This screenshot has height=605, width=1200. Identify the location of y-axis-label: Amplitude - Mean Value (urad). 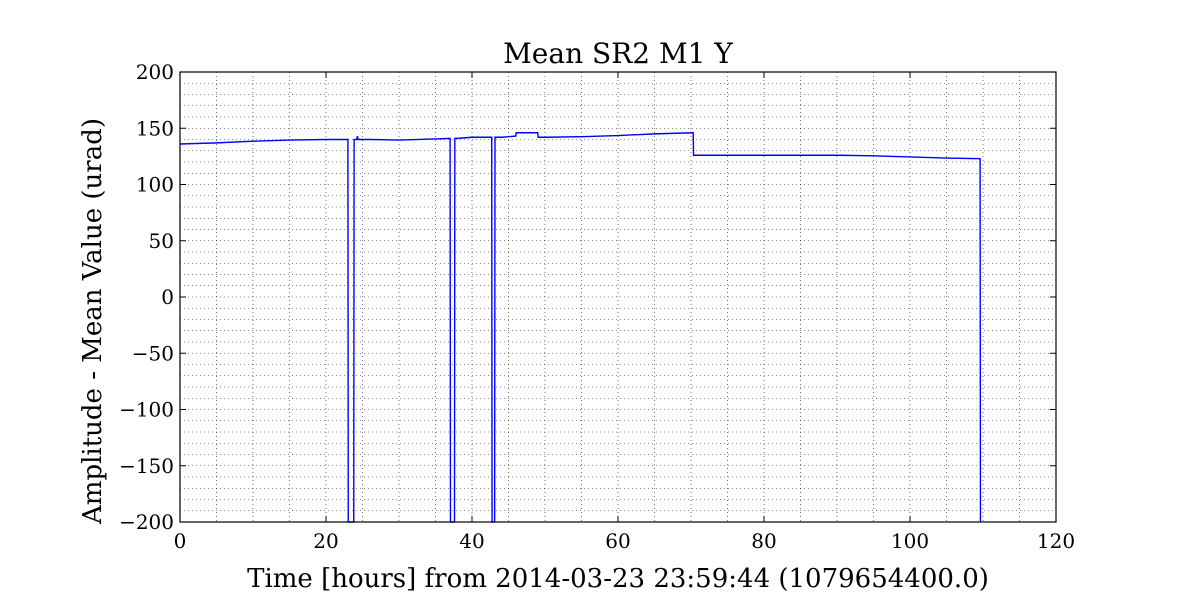
(93, 321).